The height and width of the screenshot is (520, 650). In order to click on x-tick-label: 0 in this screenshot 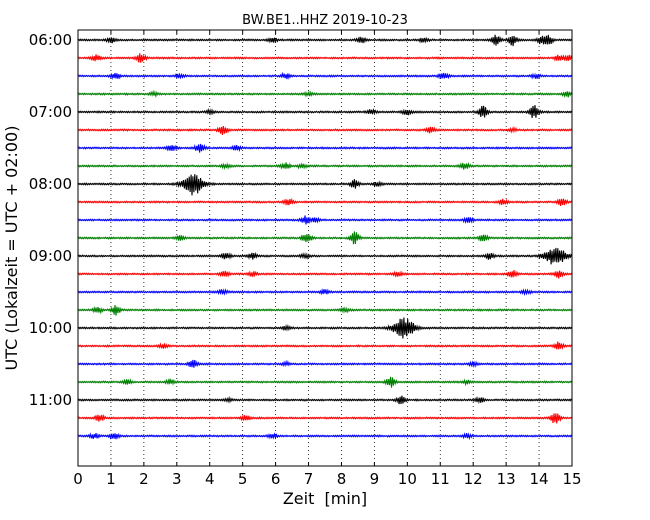, I will do `click(78, 479)`.